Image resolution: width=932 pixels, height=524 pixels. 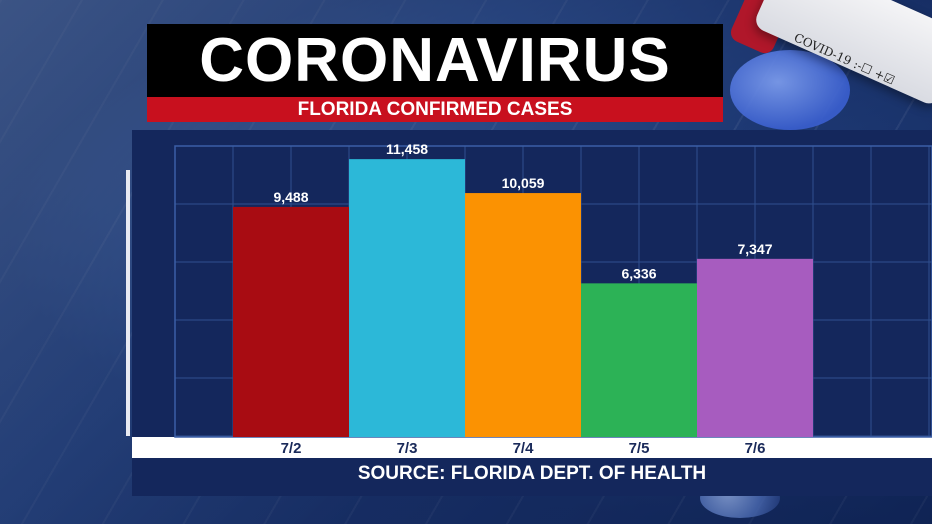 I want to click on x-tick-label: 7/6, so click(x=755, y=448).